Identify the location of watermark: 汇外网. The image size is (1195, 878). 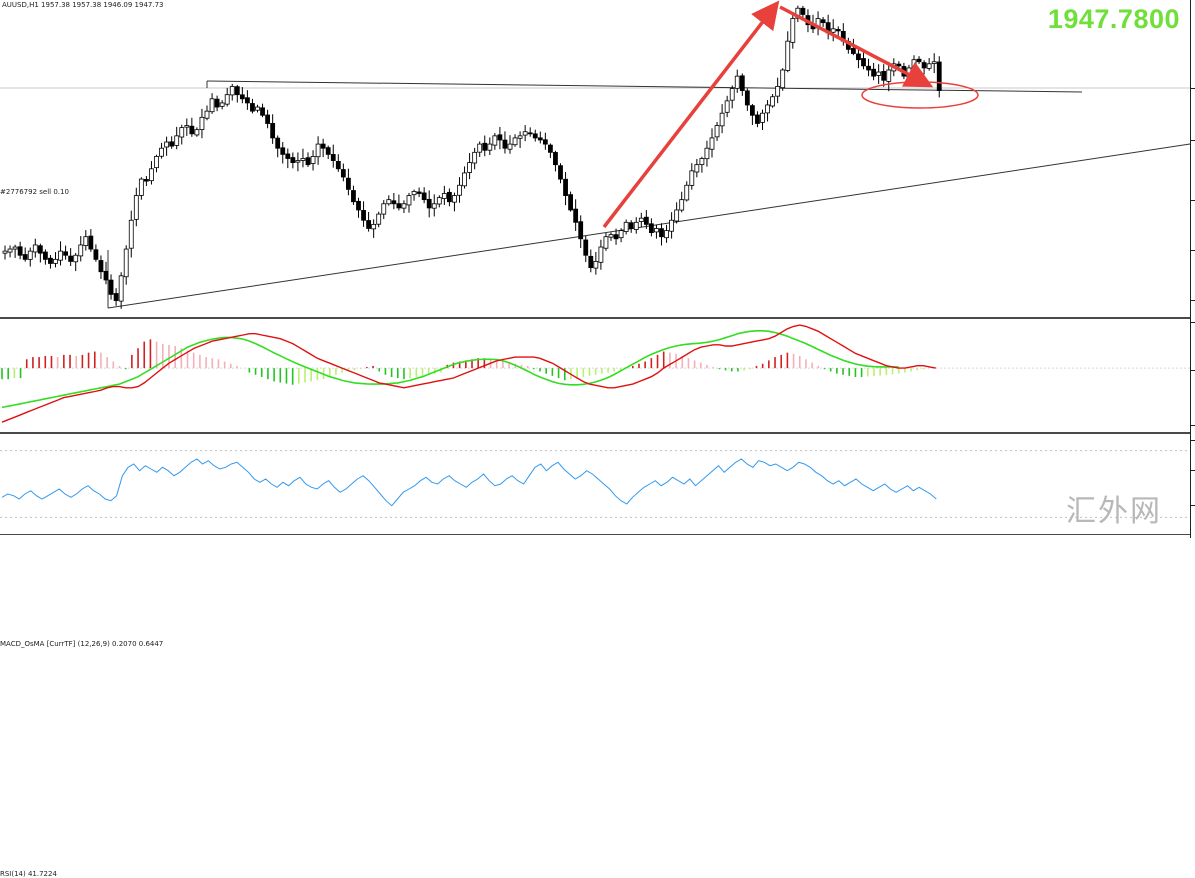
(1114, 511).